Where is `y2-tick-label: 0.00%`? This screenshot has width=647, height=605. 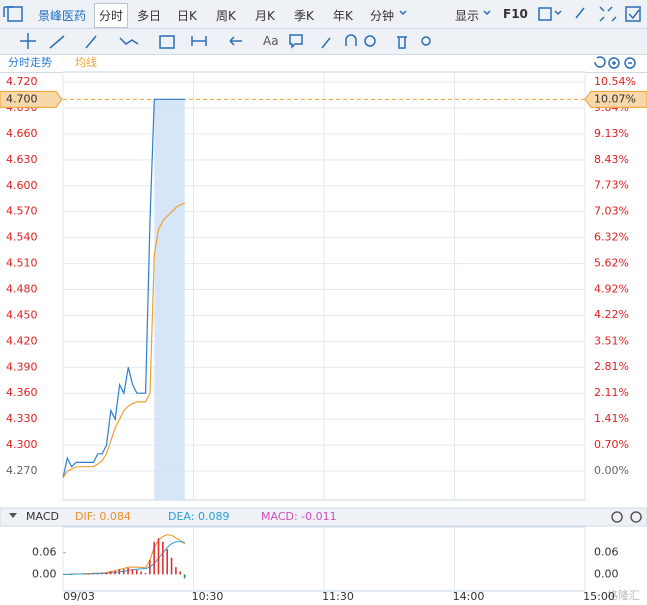 y2-tick-label: 0.00% is located at coordinates (611, 470).